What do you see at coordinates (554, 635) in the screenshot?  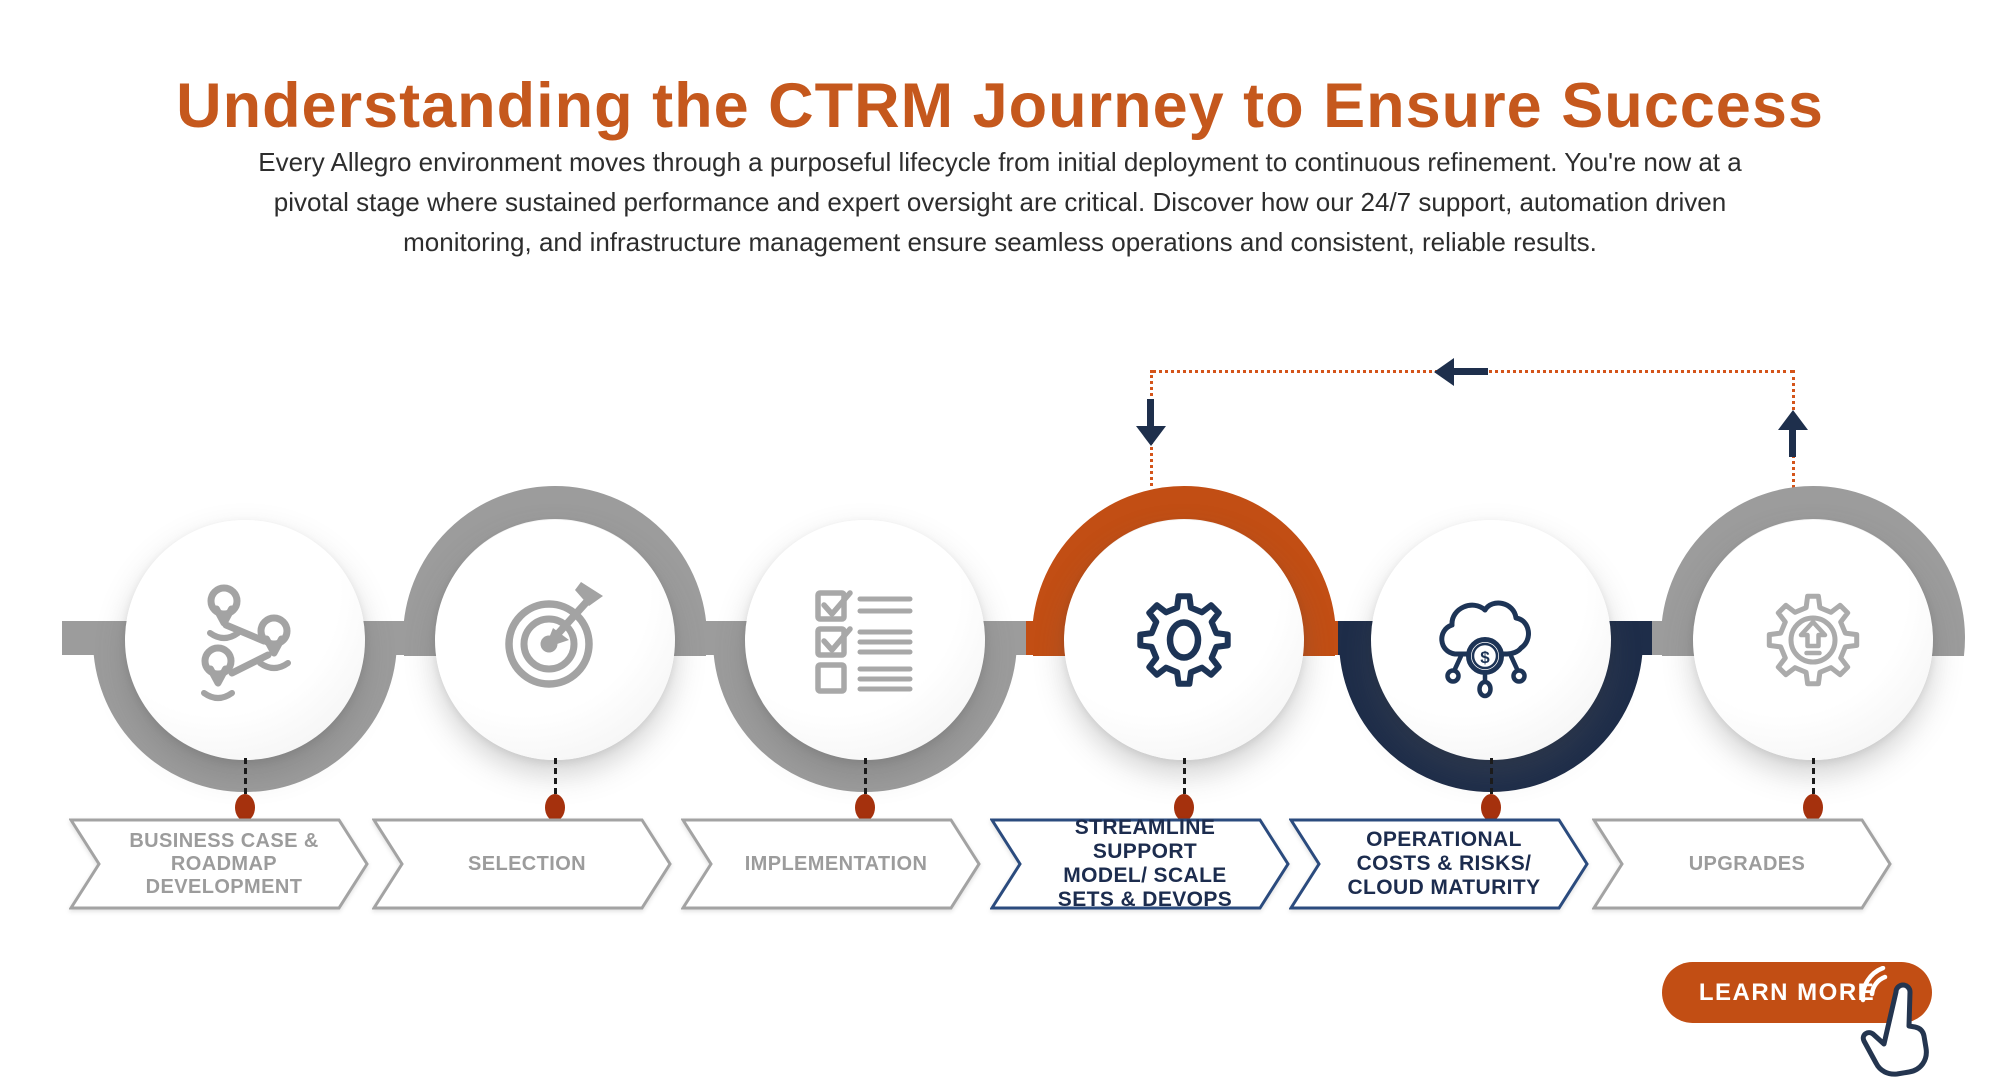 I see `target-icon` at bounding box center [554, 635].